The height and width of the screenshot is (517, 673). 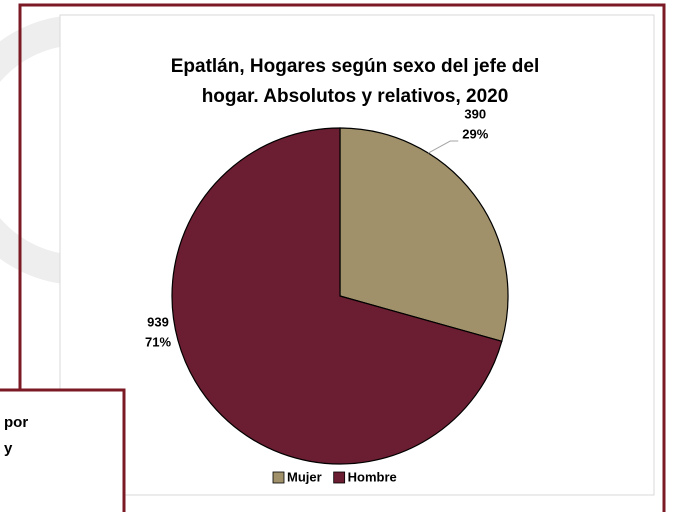 I want to click on overlay-box, so click(x=63, y=452).